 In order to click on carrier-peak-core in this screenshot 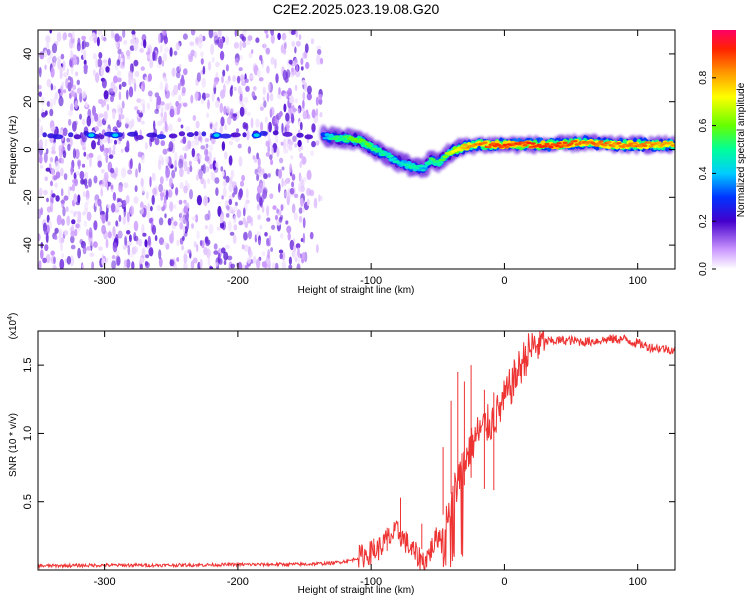, I will do `click(115, 135)`.